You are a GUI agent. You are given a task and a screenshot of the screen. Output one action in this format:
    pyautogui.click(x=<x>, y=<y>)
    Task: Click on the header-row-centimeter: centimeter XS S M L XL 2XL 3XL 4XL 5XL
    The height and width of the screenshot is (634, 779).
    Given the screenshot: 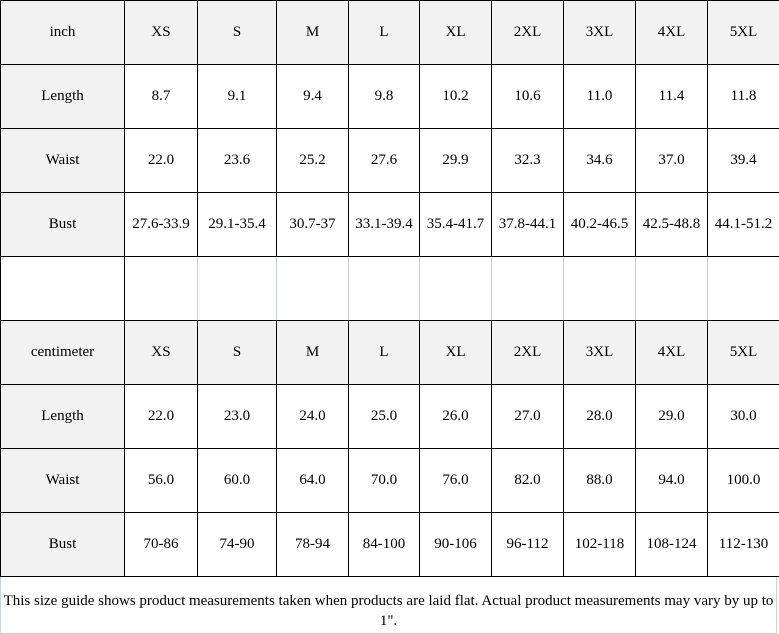 What is the action you would take?
    pyautogui.click(x=389, y=352)
    